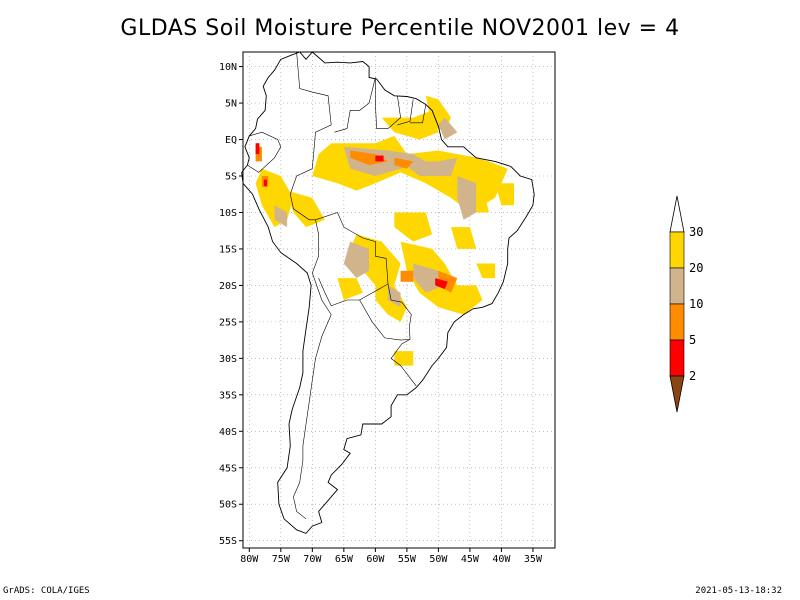  Describe the element at coordinates (231, 177) in the screenshot. I see `lat-tick-label: 5S` at that location.